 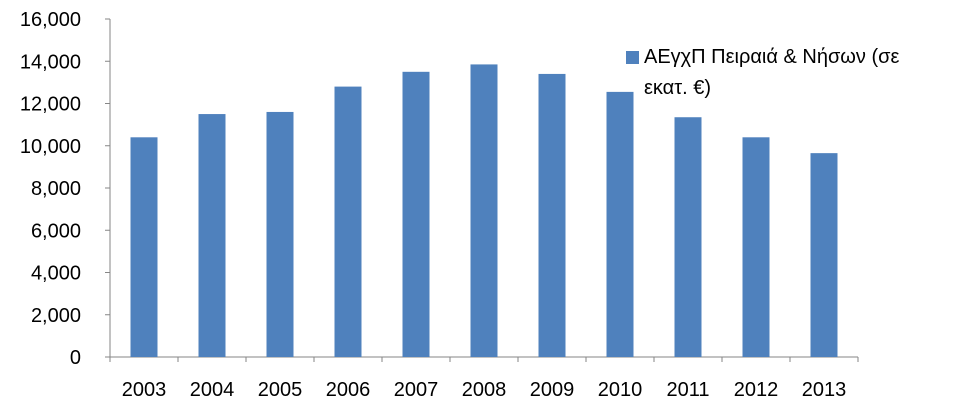 What do you see at coordinates (632, 57) in the screenshot?
I see `legend-swatch` at bounding box center [632, 57].